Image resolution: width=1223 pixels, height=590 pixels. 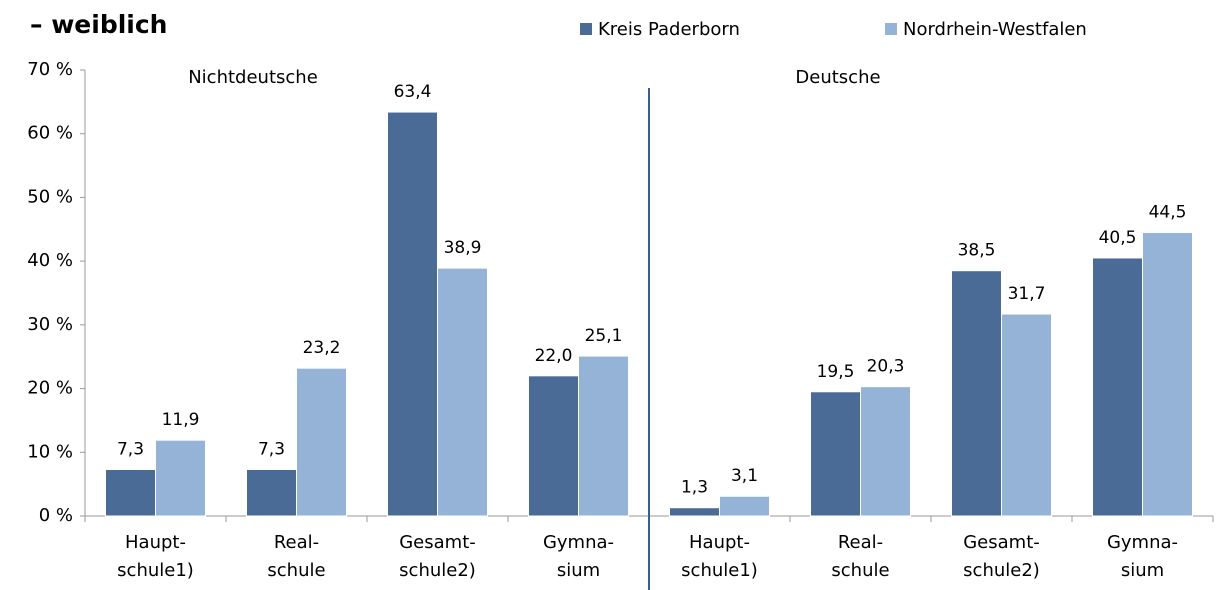 I want to click on value-label: 31,7, so click(x=1027, y=294).